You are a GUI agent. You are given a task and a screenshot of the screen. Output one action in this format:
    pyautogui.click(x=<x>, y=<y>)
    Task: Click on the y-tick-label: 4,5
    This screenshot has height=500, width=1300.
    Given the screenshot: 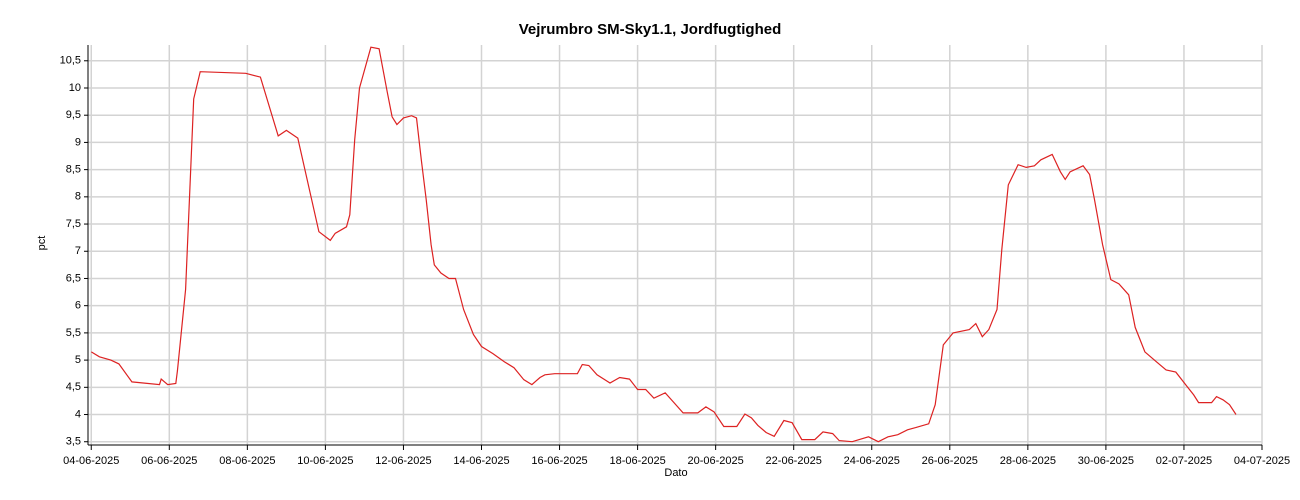 What is the action you would take?
    pyautogui.click(x=73, y=387)
    